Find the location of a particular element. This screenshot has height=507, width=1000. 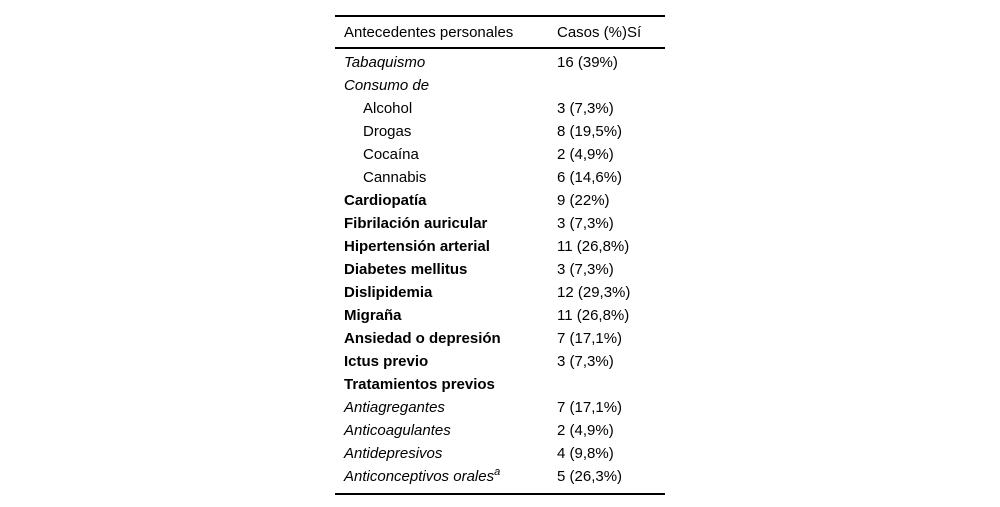

table-row: Antiagregantes 7 (17,1%) is located at coordinates (500, 407).